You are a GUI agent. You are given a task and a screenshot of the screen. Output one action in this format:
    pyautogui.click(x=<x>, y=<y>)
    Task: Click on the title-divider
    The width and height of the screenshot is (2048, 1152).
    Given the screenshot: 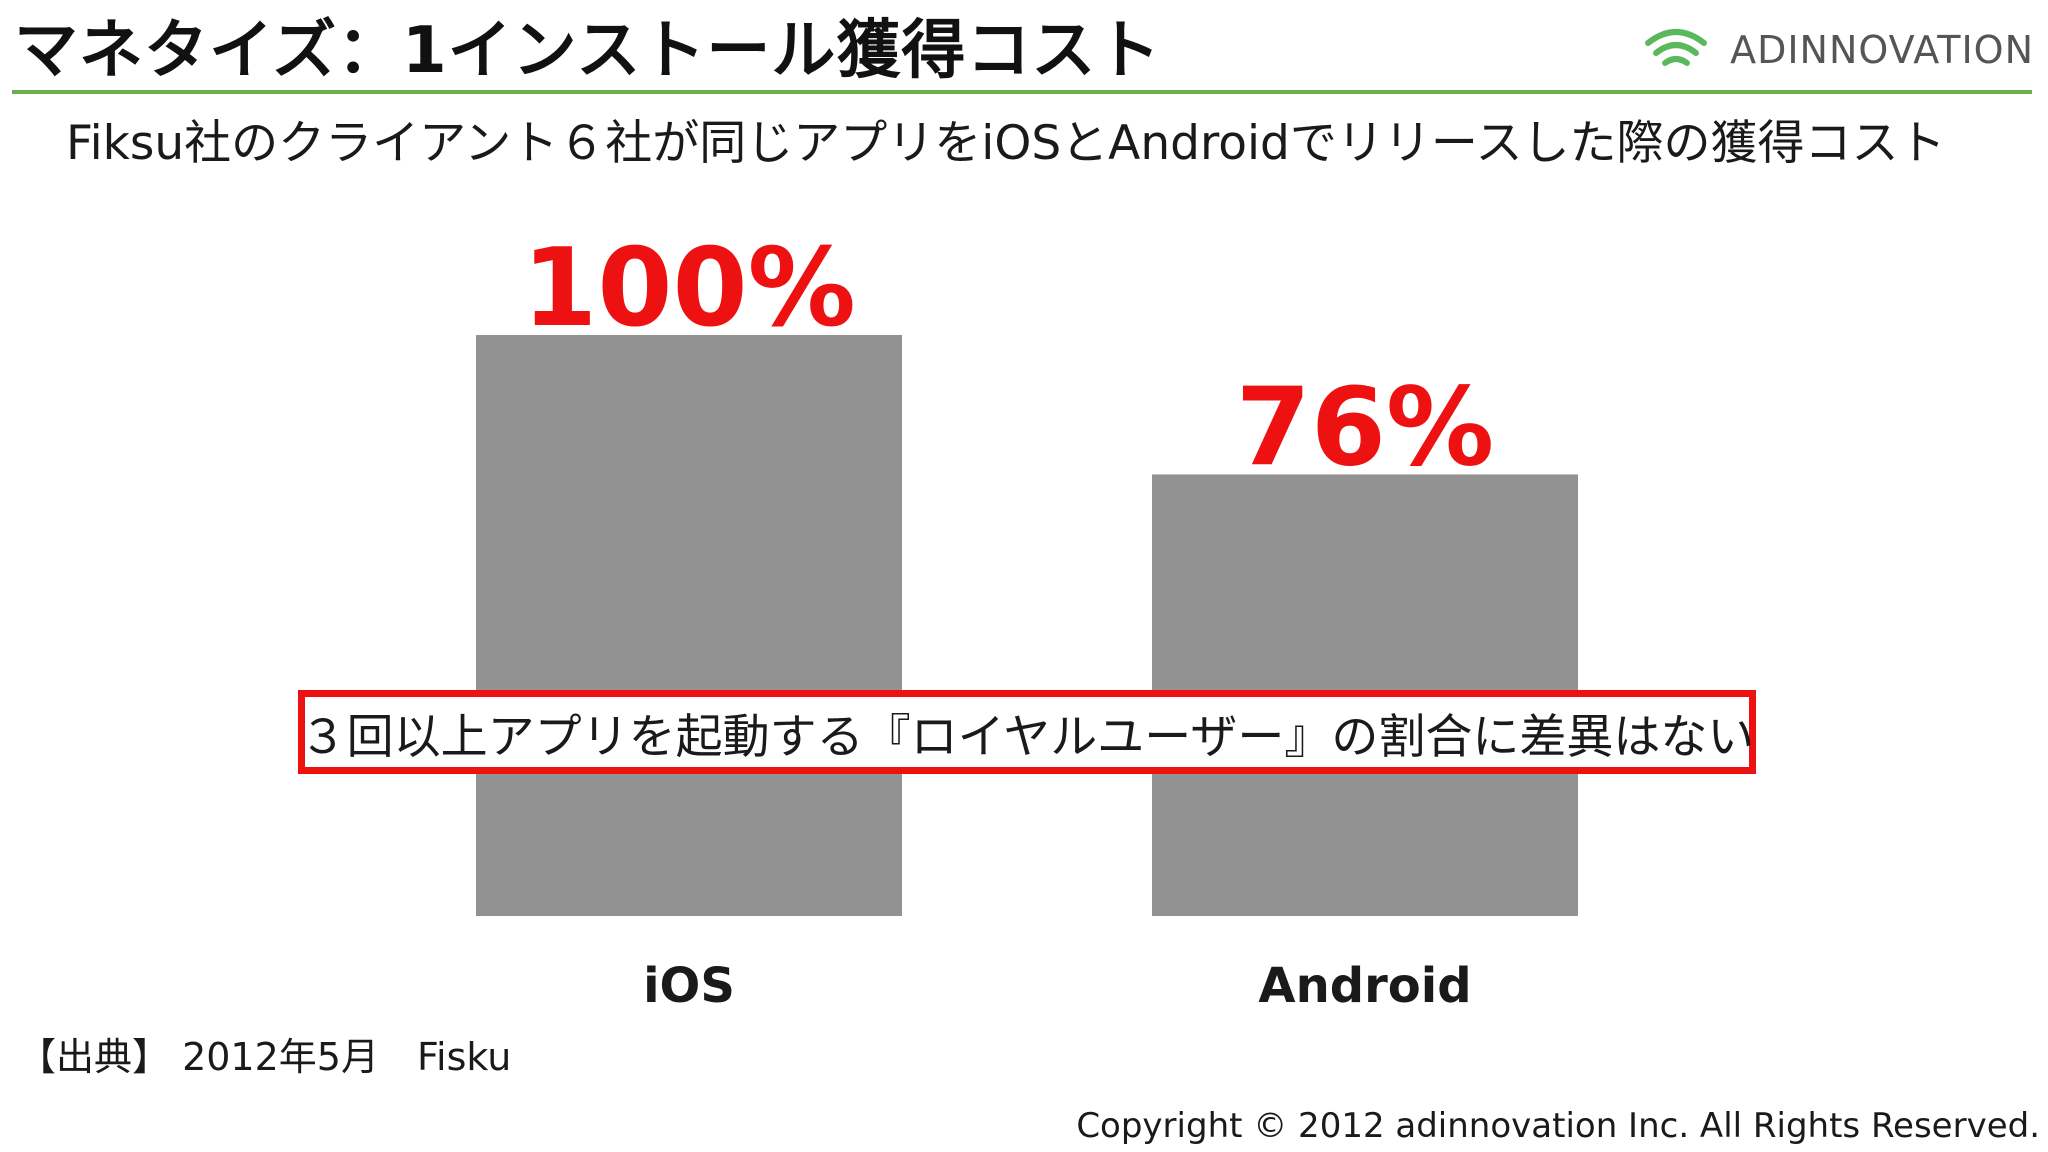 What is the action you would take?
    pyautogui.click(x=1022, y=92)
    